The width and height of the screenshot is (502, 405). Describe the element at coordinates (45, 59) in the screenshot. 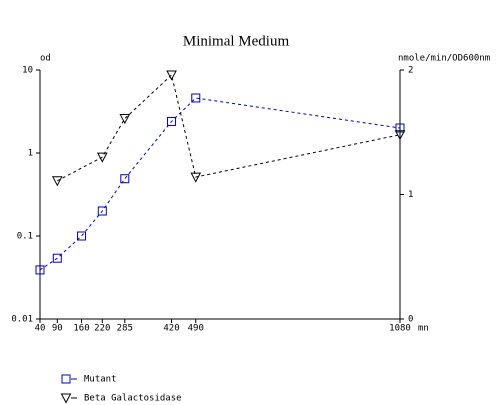

I see `y-axis-label: od` at that location.